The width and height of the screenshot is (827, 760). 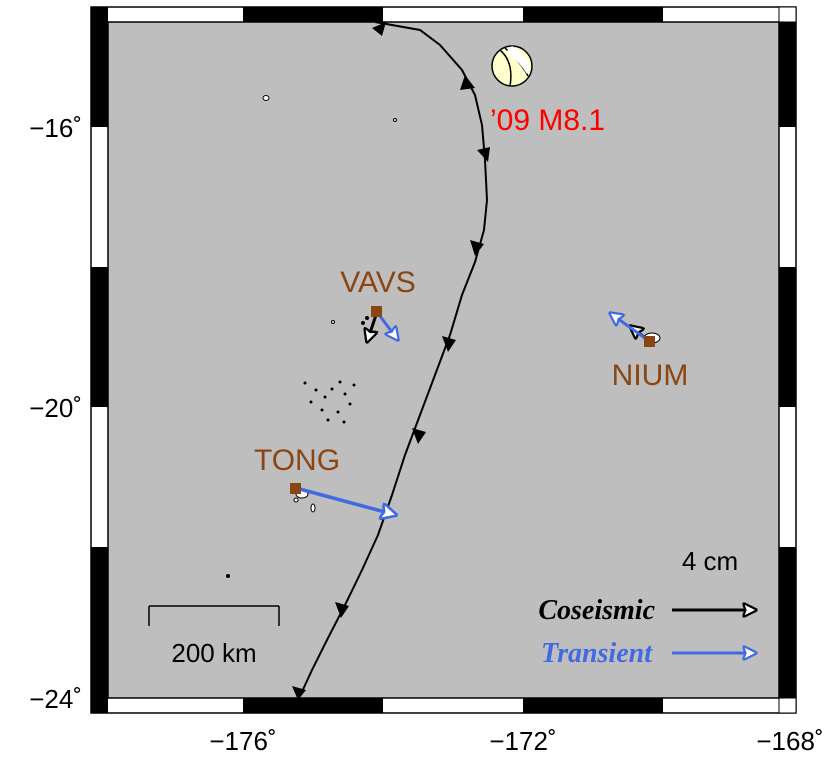 I want to click on x-tick-label: −168˚, so click(x=789, y=741).